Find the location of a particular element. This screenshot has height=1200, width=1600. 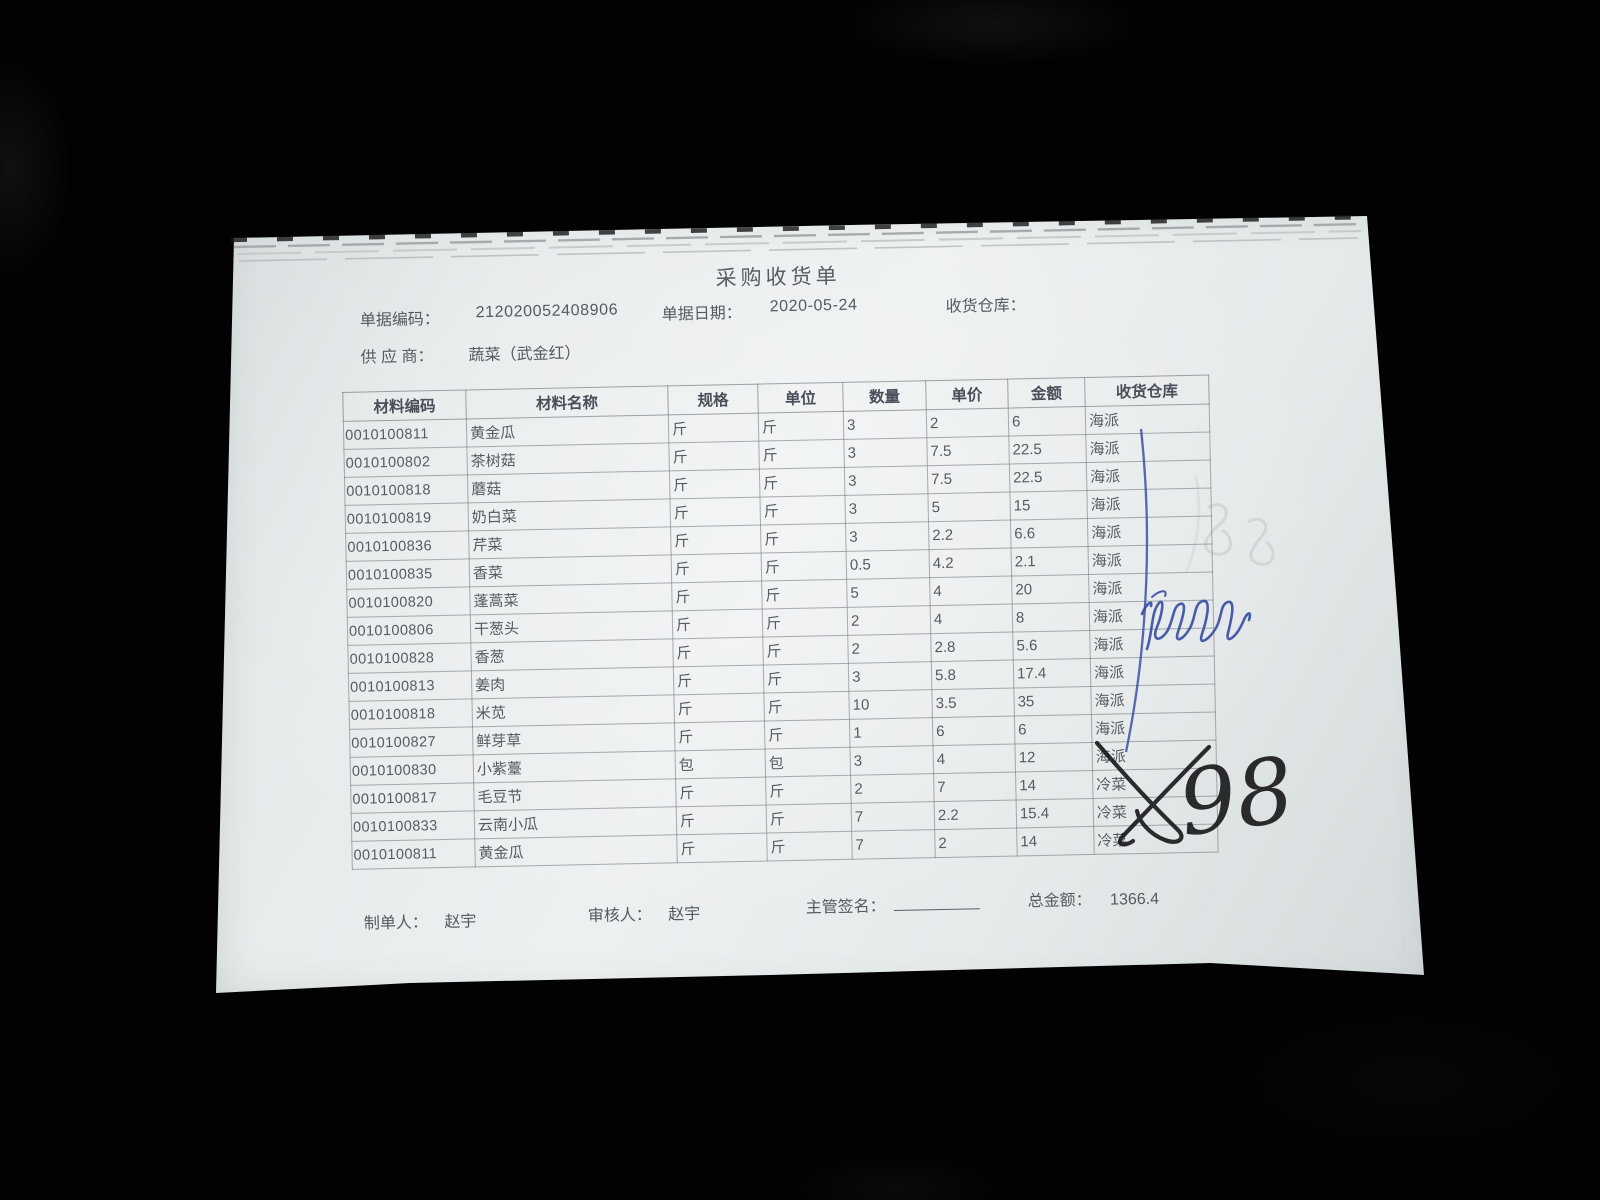

warehouse-label: 收货仓库： is located at coordinates (985, 306).